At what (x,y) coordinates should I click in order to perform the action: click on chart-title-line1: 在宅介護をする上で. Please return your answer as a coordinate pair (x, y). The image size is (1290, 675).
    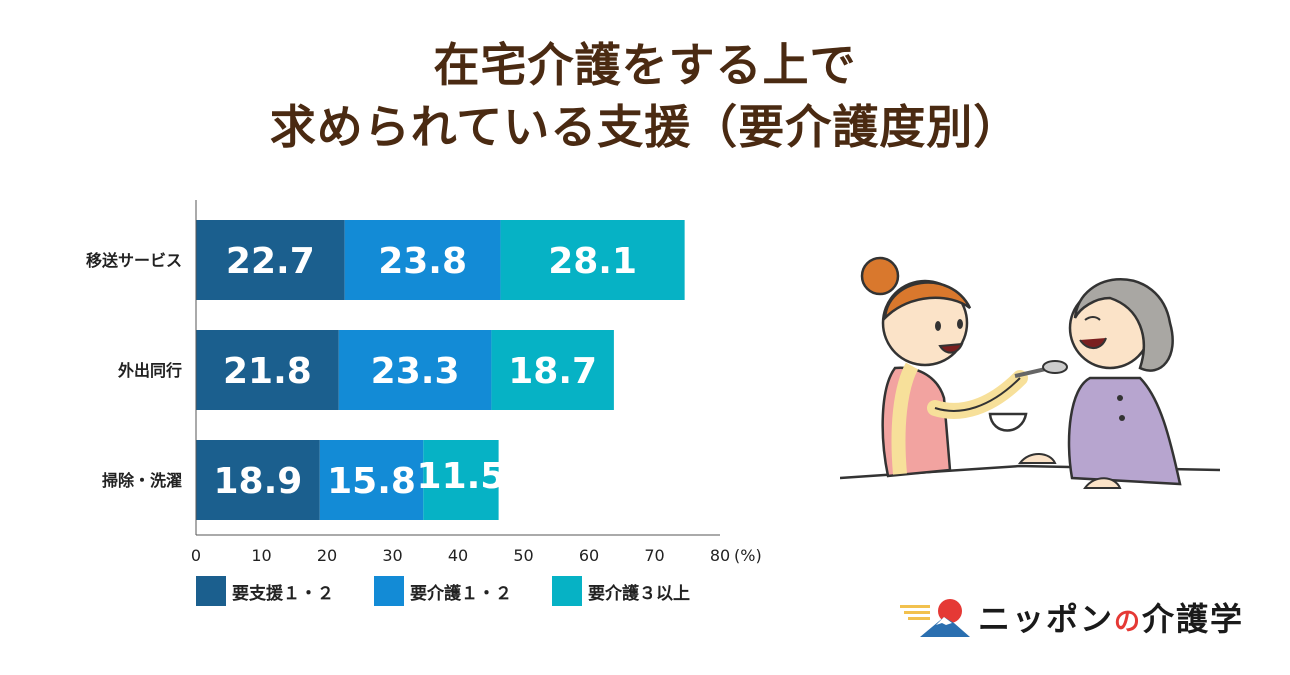
    Looking at the image, I should click on (645, 65).